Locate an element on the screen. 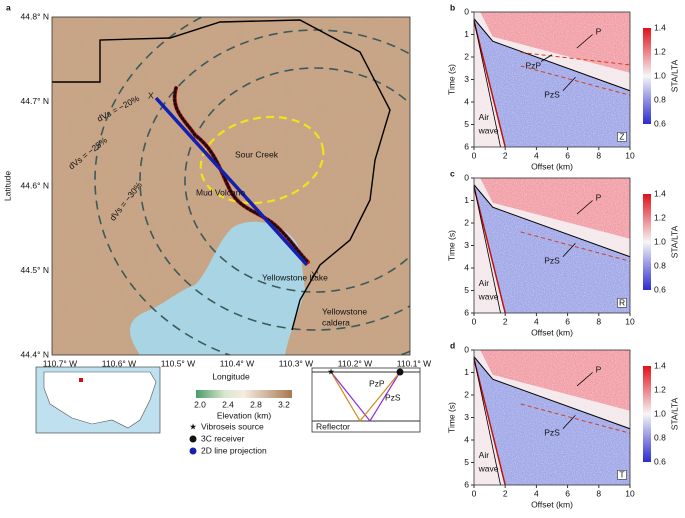 This screenshot has width=685, height=518. star: ★ is located at coordinates (193, 426).